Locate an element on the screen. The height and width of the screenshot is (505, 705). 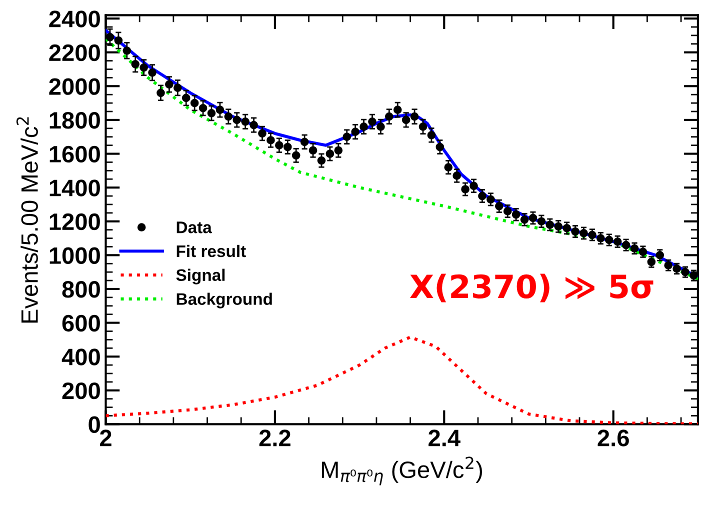
legend-label: Fit result is located at coordinates (211, 251).